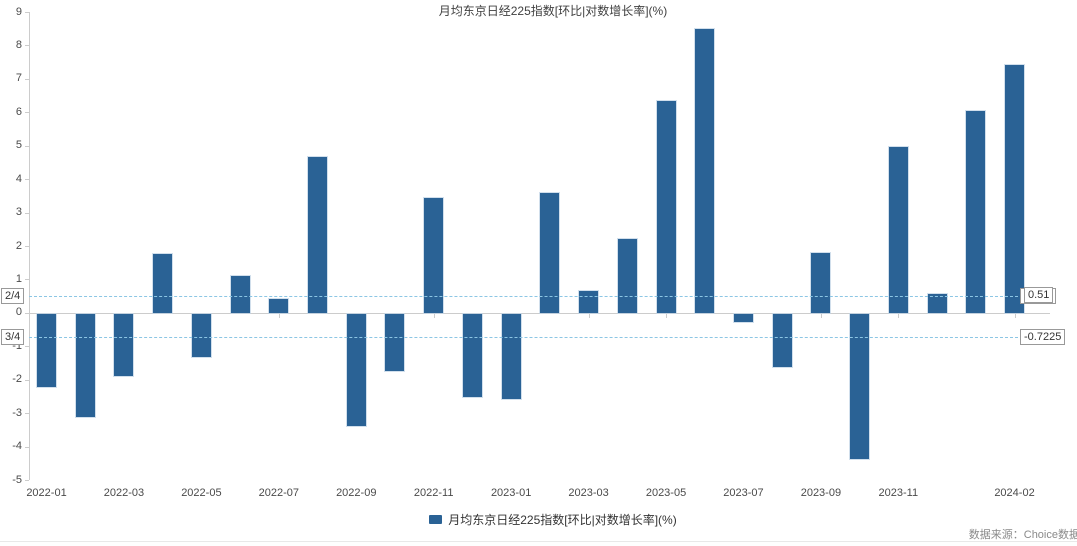  Describe the element at coordinates (17, 379) in the screenshot. I see `y-axis-label: -2` at that location.